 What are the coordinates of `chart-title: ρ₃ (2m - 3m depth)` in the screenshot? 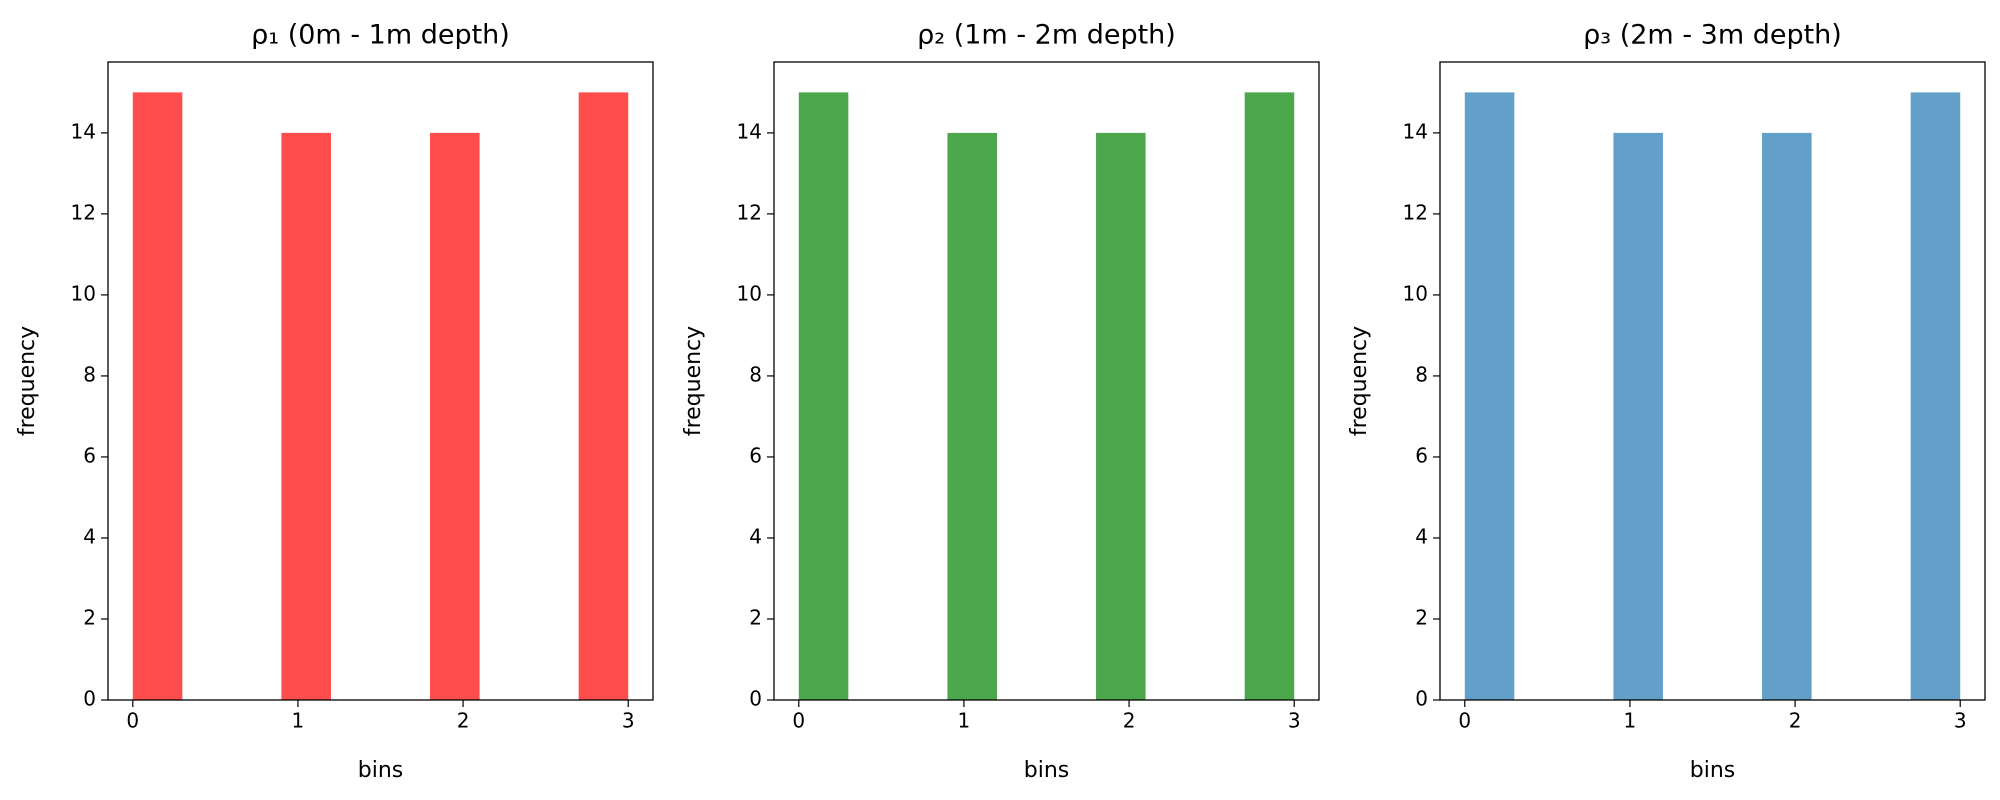 It's located at (1712, 35).